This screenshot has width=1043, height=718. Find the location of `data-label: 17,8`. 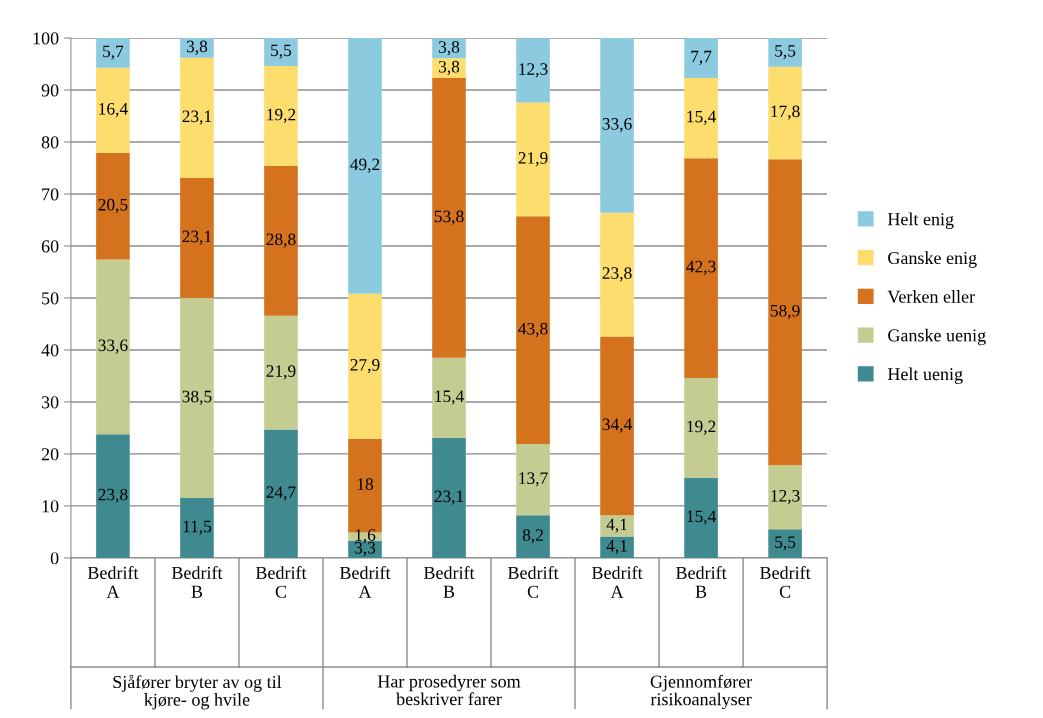

data-label: 17,8 is located at coordinates (785, 112).